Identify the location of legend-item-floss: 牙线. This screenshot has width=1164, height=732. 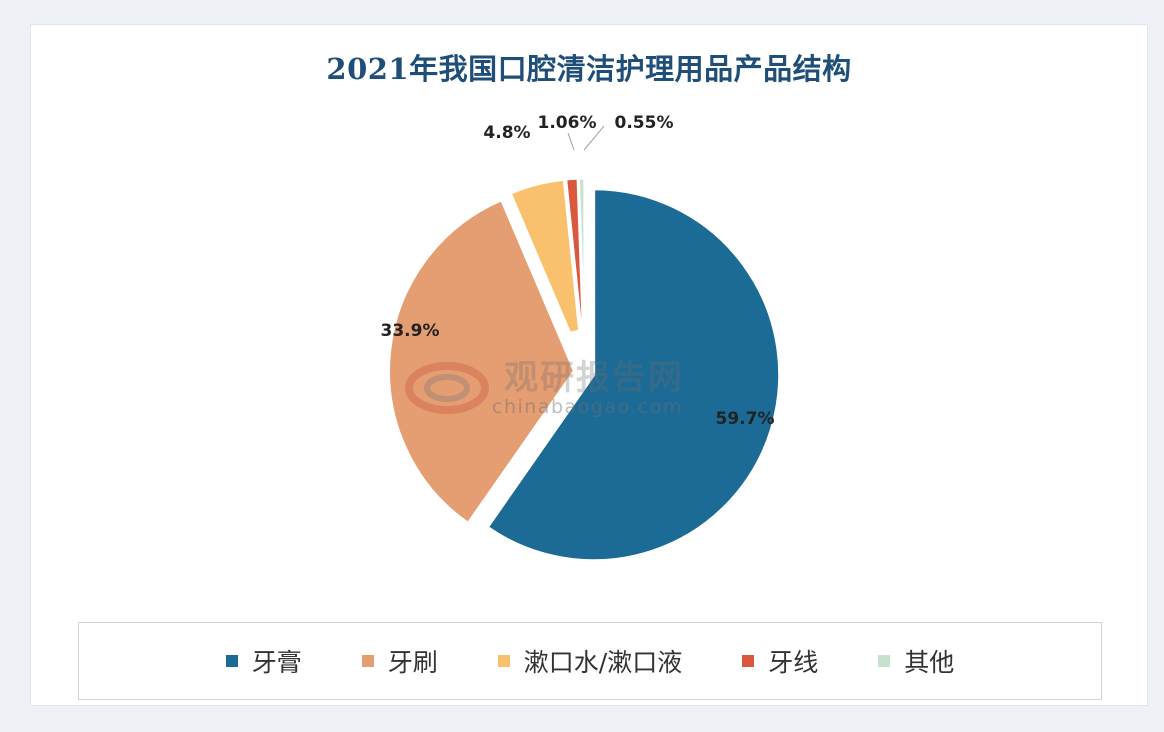
(780, 661).